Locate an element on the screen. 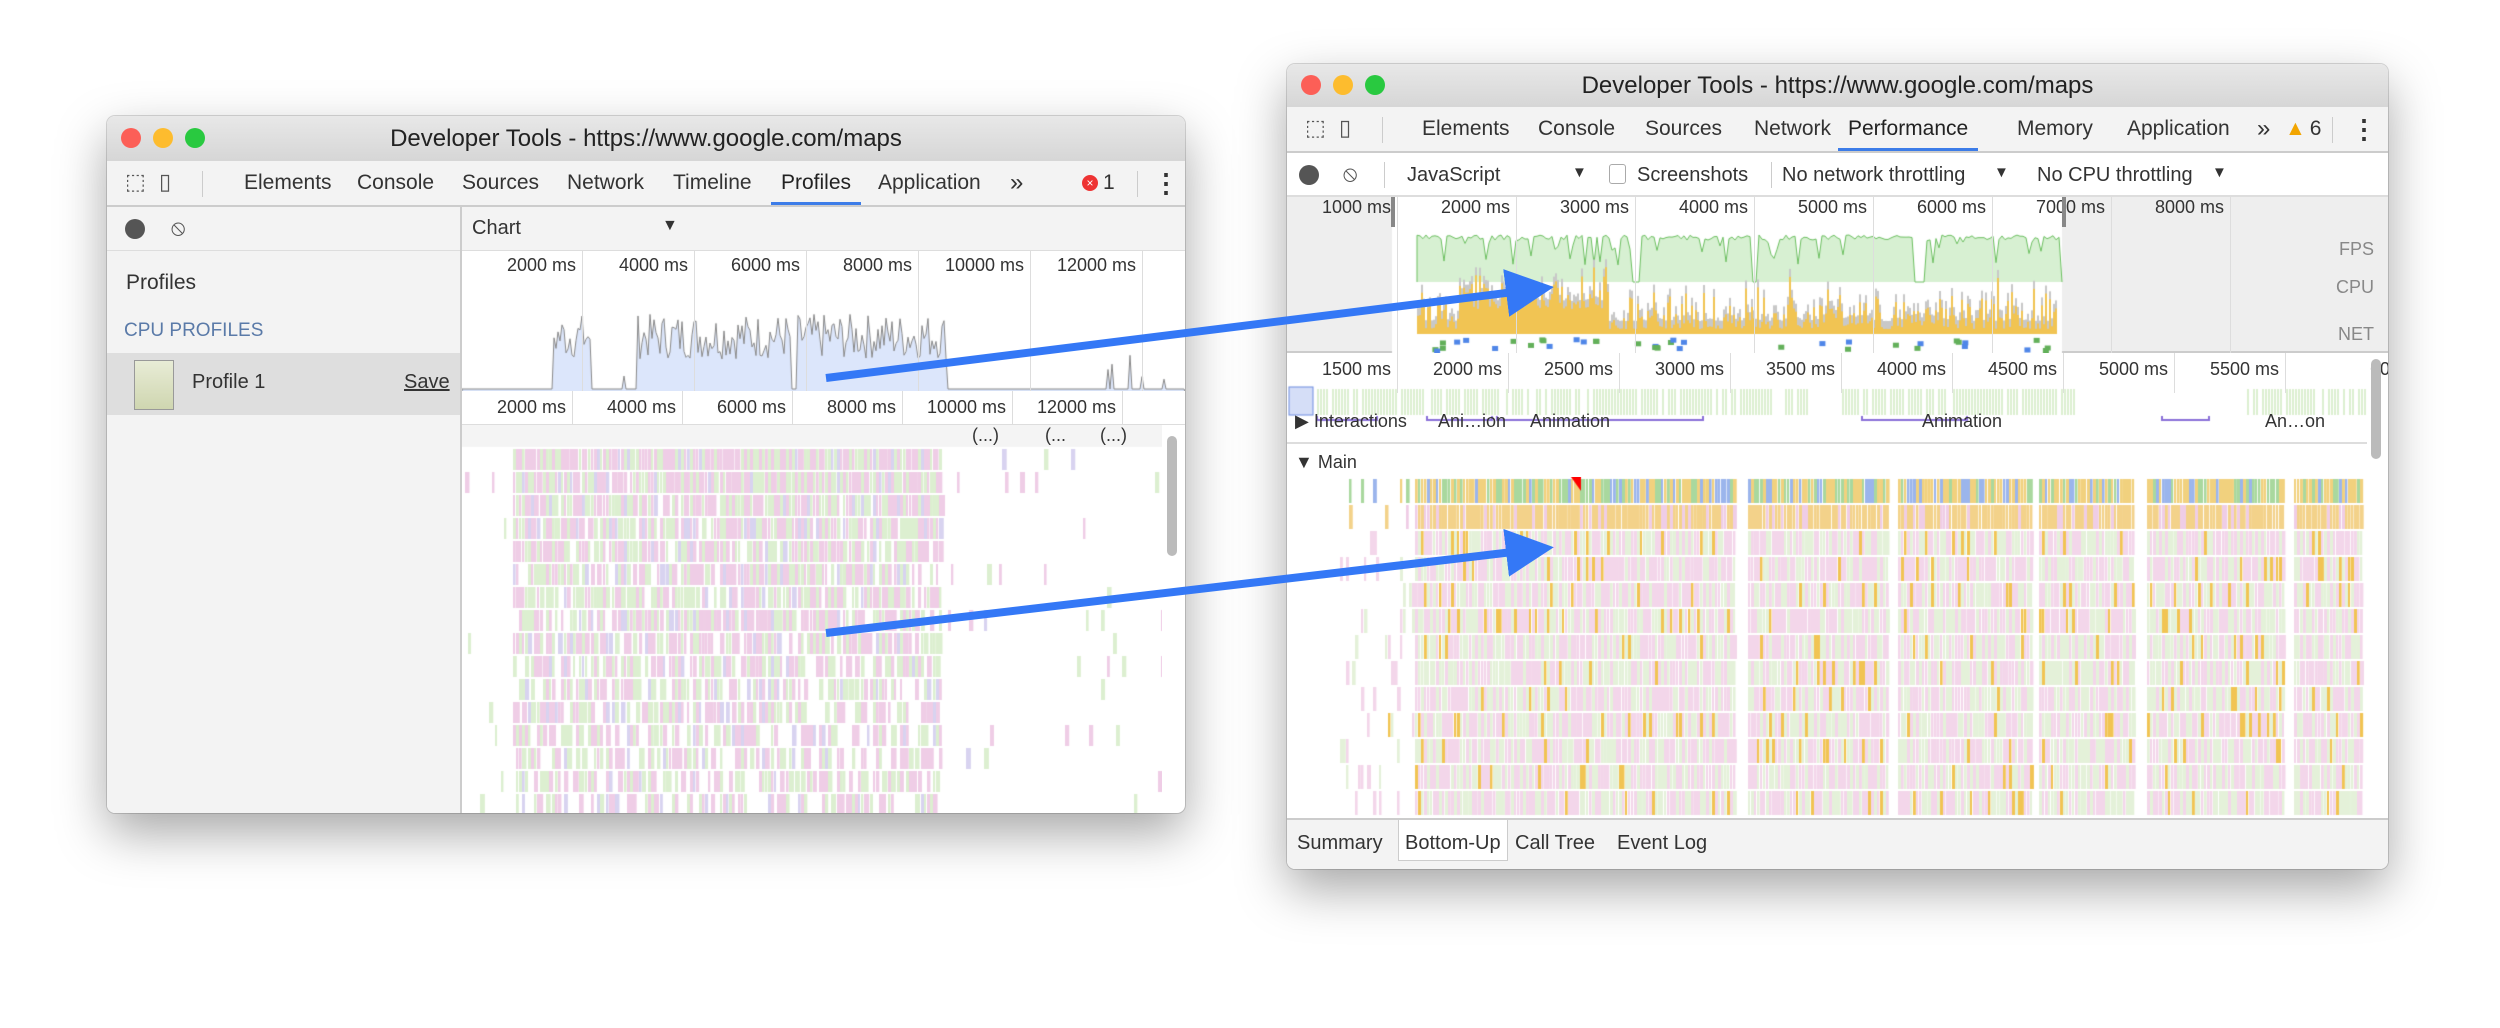 This screenshot has width=2500, height=1028. range-handle-right is located at coordinates (2064, 212).